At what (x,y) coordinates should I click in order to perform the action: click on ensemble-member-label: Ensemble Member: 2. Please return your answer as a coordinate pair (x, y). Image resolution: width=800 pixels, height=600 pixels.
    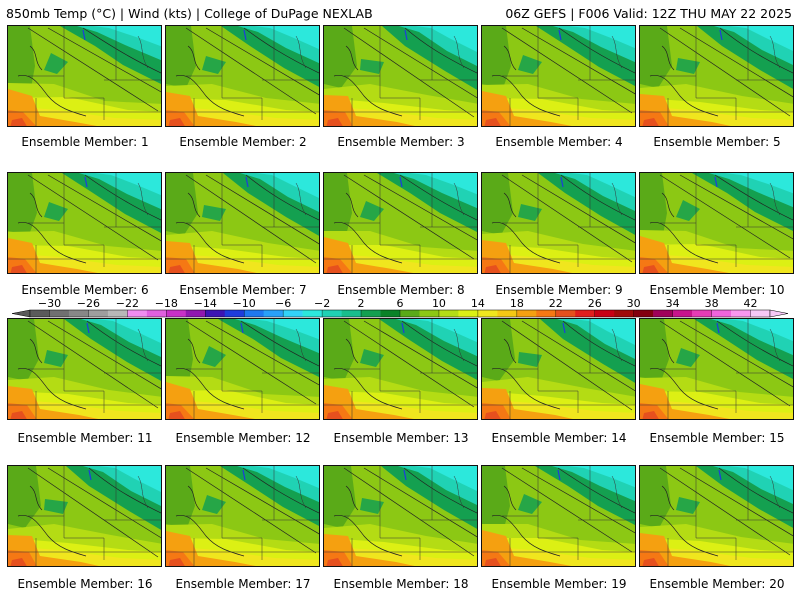
    Looking at the image, I should click on (243, 142).